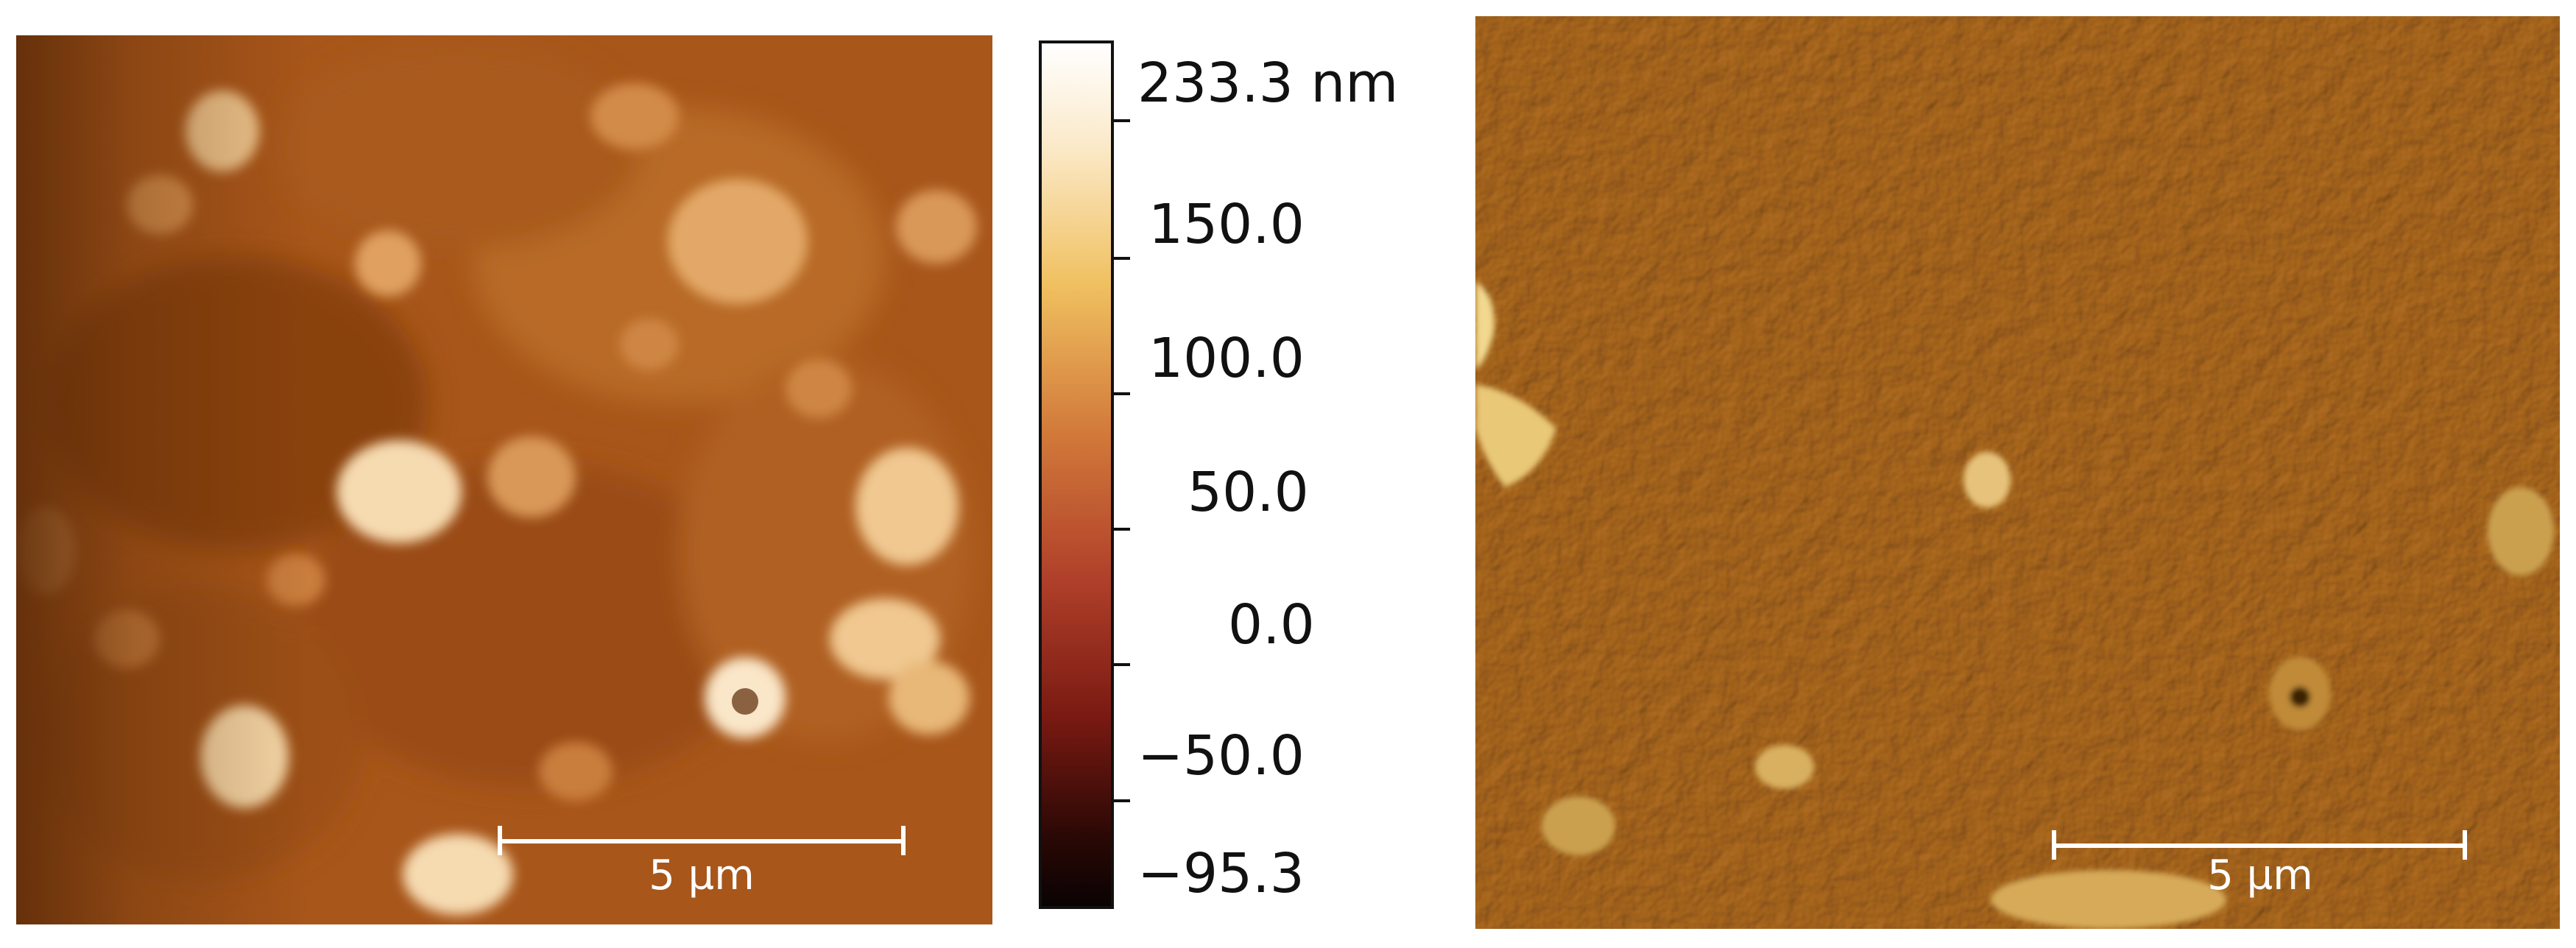  I want to click on scale-bar-label-right: 5 µm, so click(2260, 876).